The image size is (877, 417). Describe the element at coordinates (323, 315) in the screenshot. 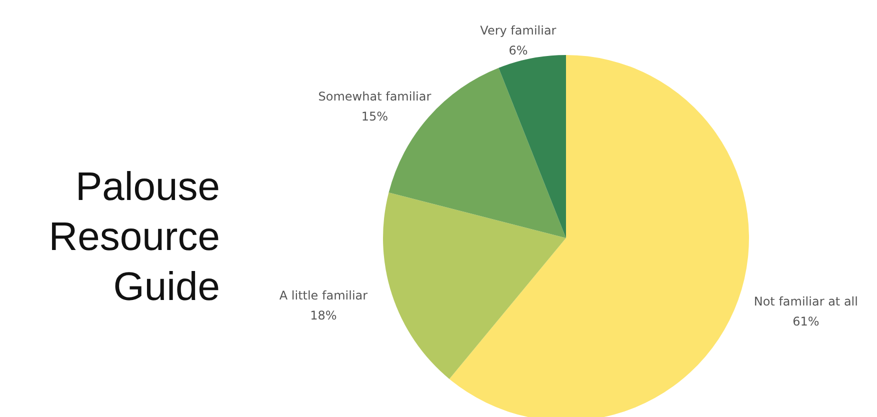

I see `data-label: 18%` at that location.